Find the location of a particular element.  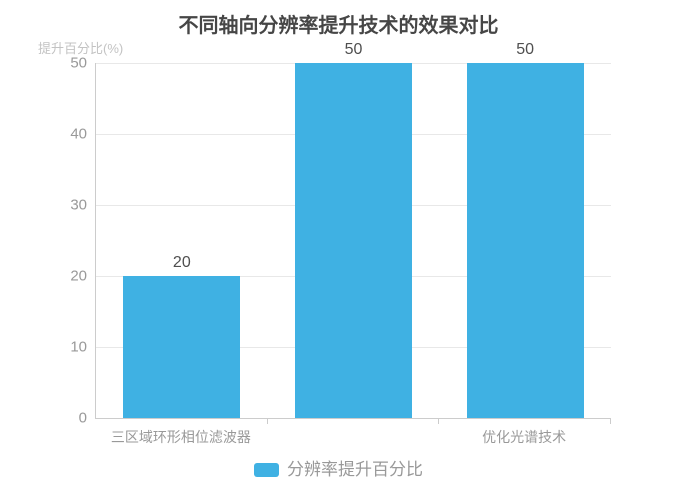

bar-value-label: 20 is located at coordinates (181, 262).